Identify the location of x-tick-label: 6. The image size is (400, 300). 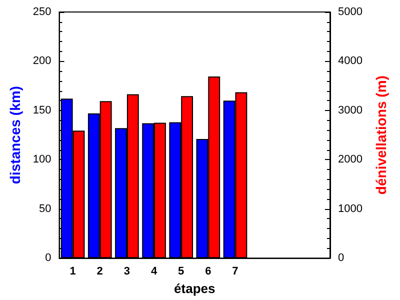
(208, 272).